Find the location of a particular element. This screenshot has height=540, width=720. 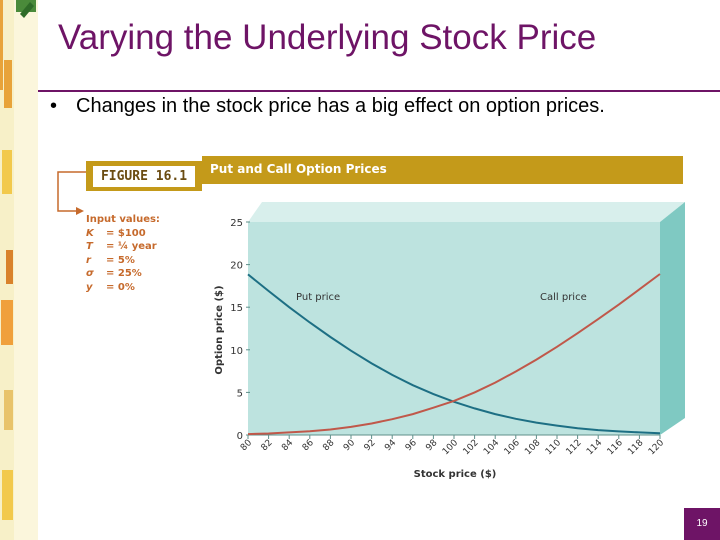

x-tick-label: 120 is located at coordinates (656, 447).